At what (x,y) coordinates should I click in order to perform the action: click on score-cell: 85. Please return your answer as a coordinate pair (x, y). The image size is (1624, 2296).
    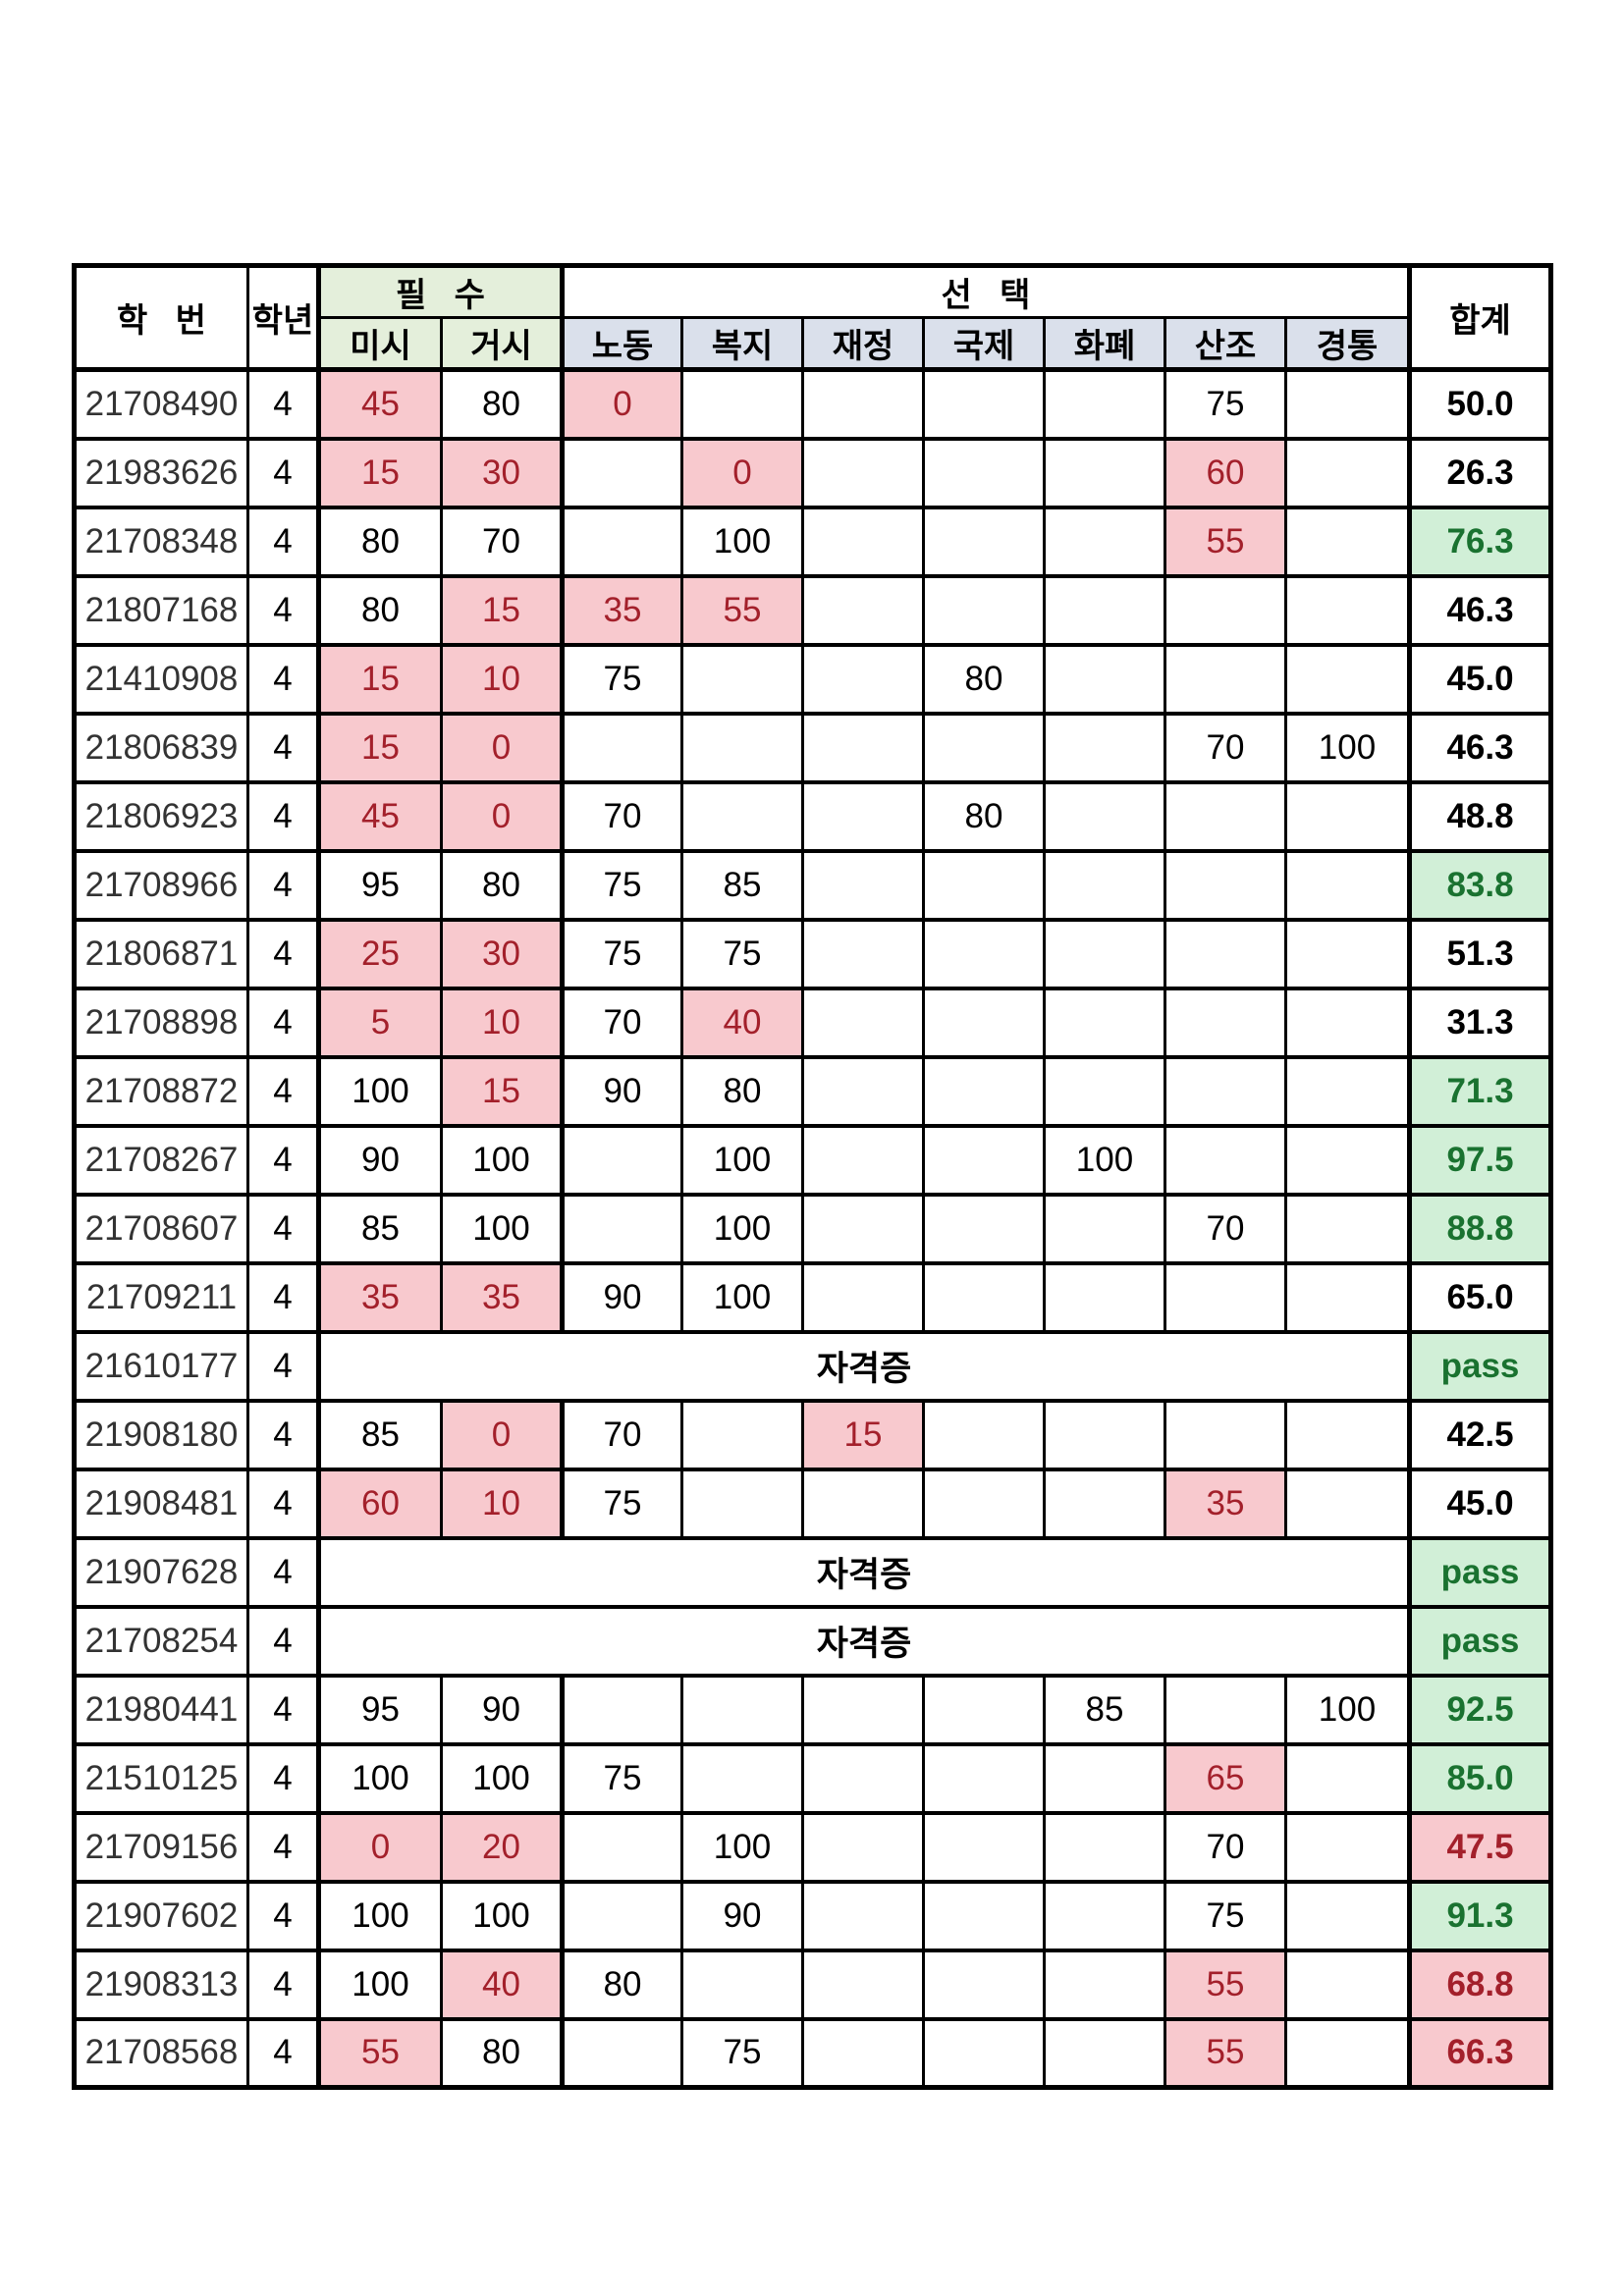
    Looking at the image, I should click on (379, 1228).